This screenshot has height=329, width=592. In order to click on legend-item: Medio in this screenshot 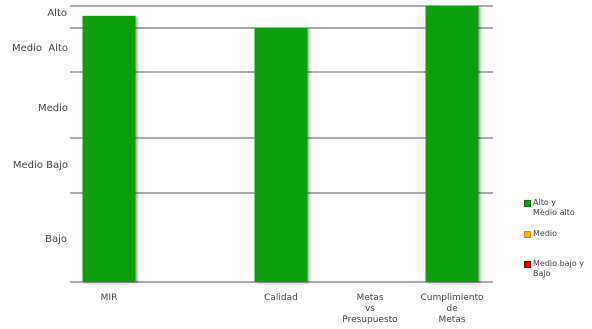, I will do `click(540, 234)`.